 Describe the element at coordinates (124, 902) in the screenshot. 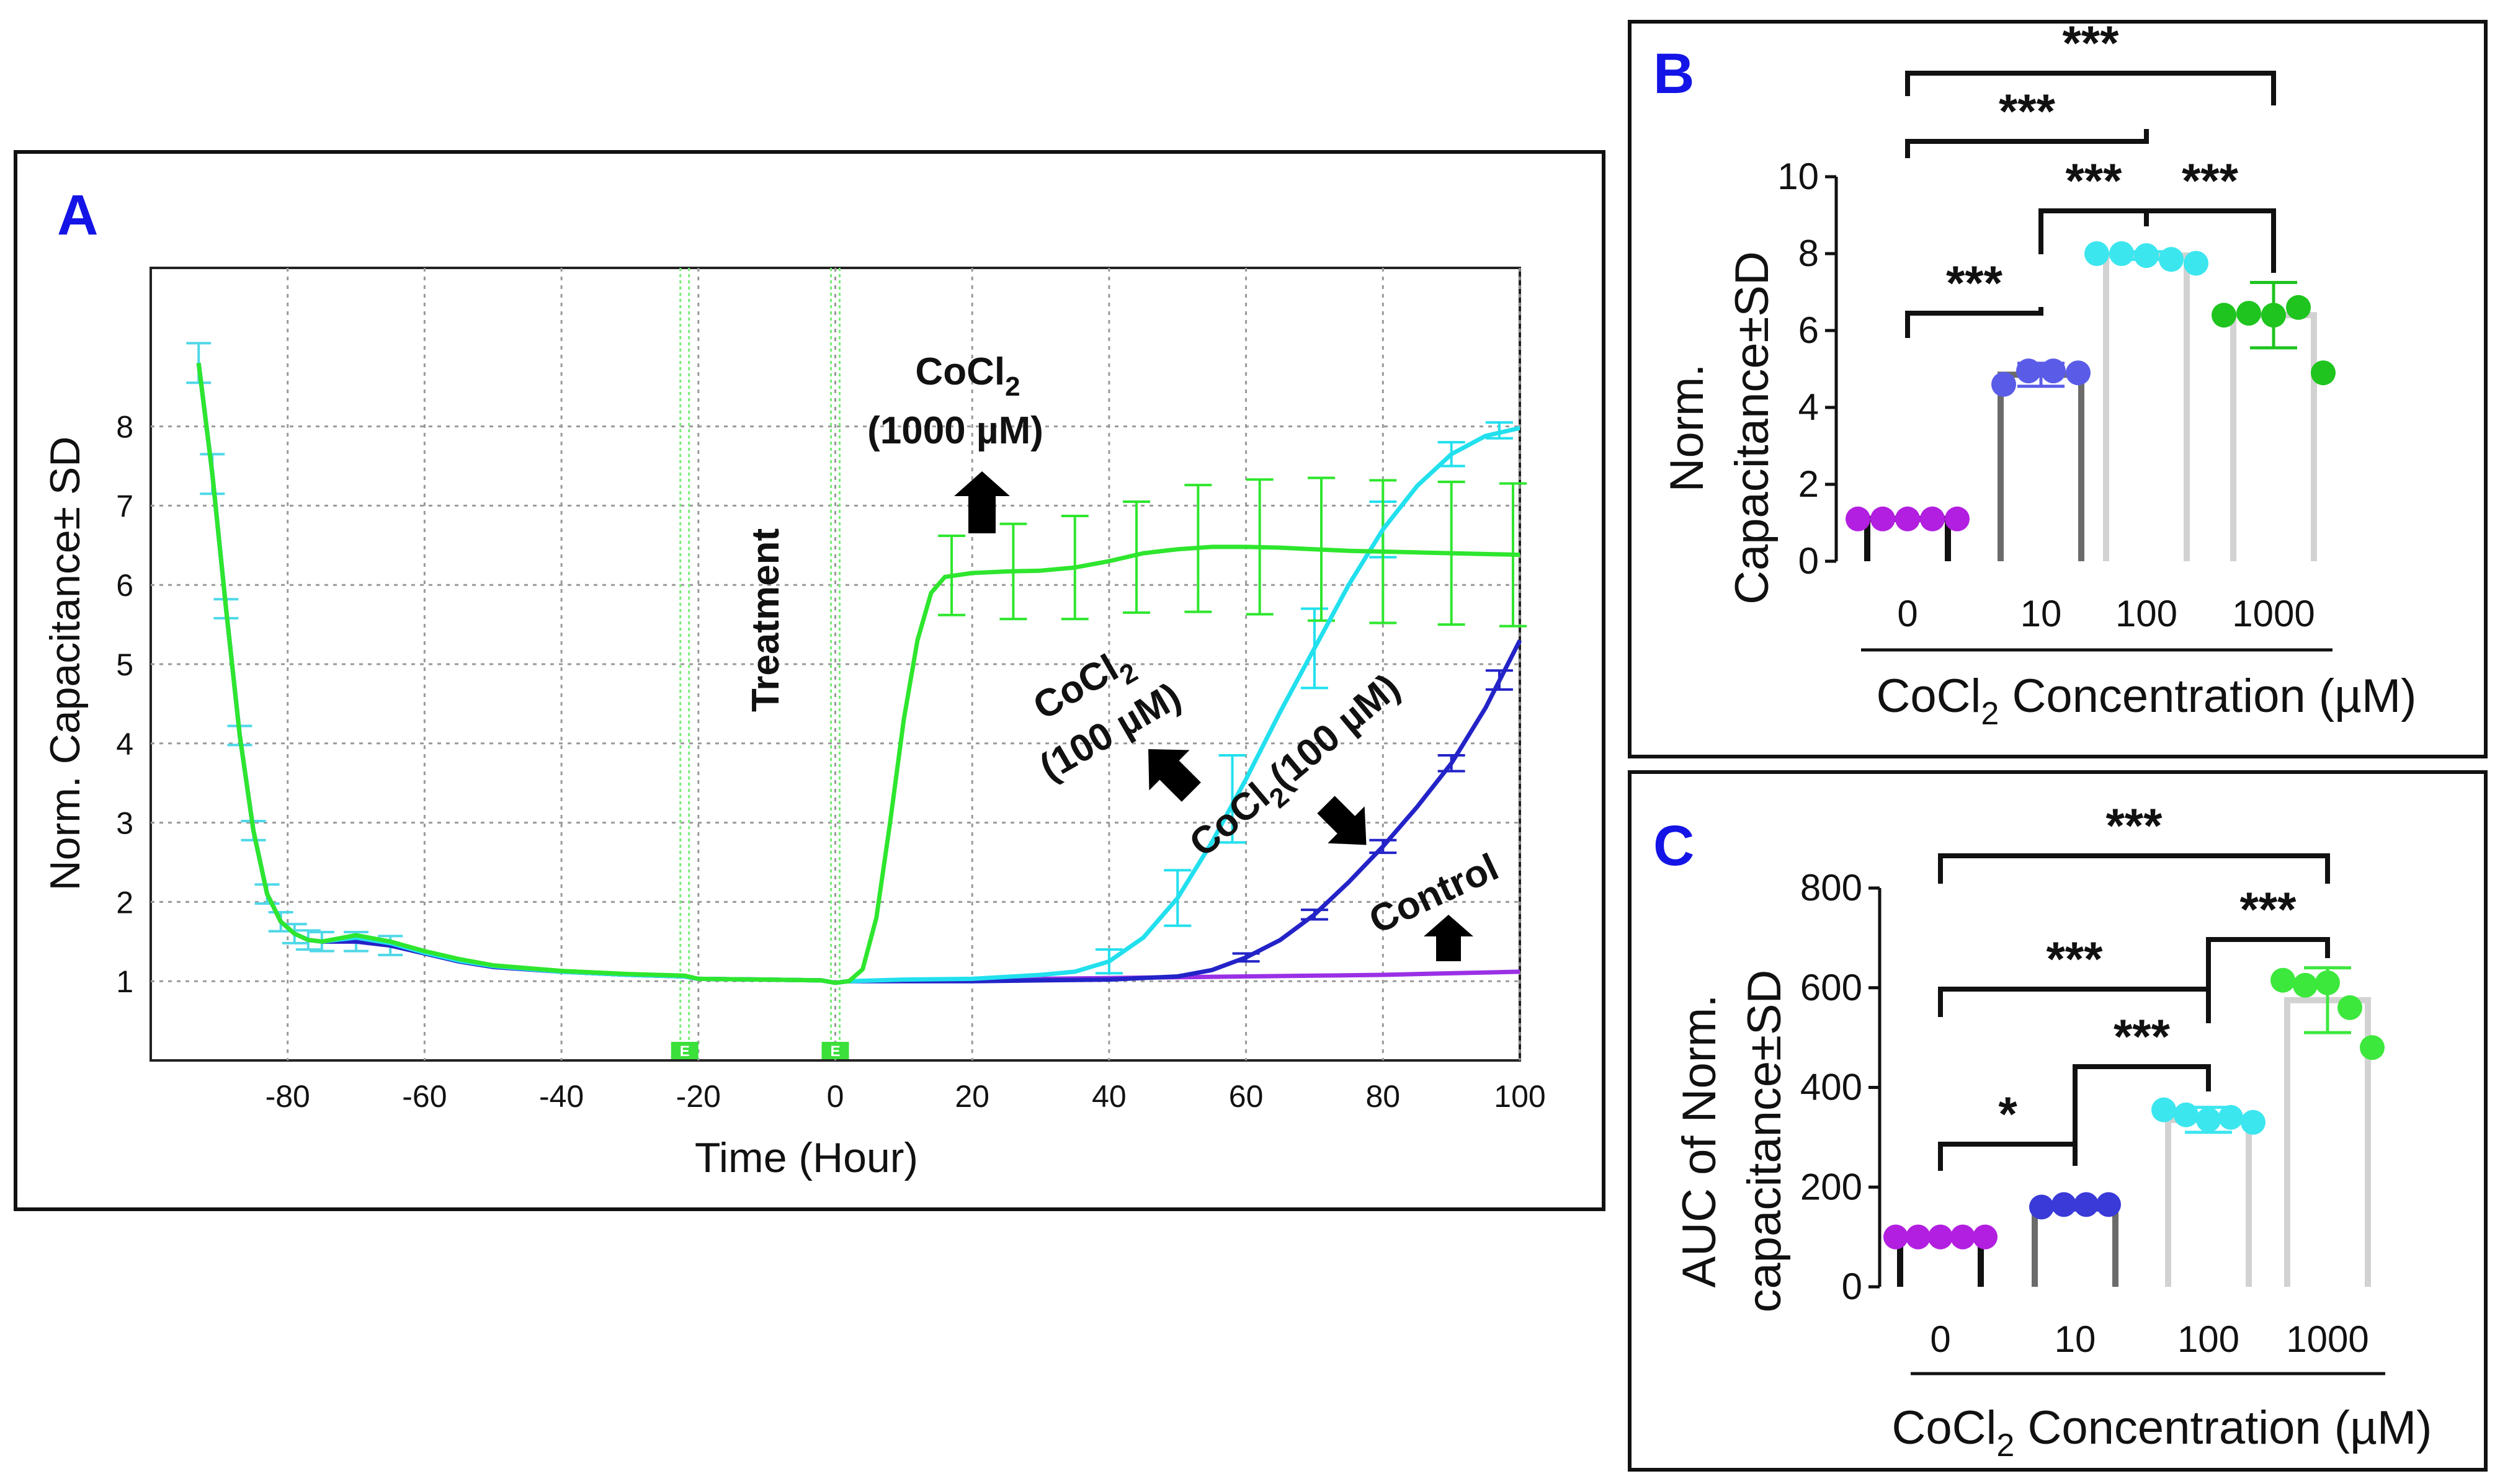

I see `y-tick-label: 2` at that location.